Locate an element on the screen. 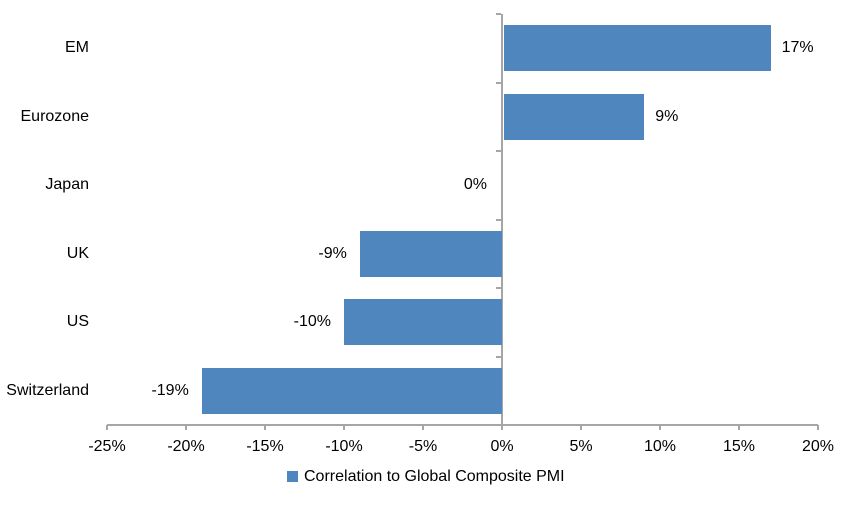 The width and height of the screenshot is (852, 513). category-label-japan: Japan is located at coordinates (67, 185).